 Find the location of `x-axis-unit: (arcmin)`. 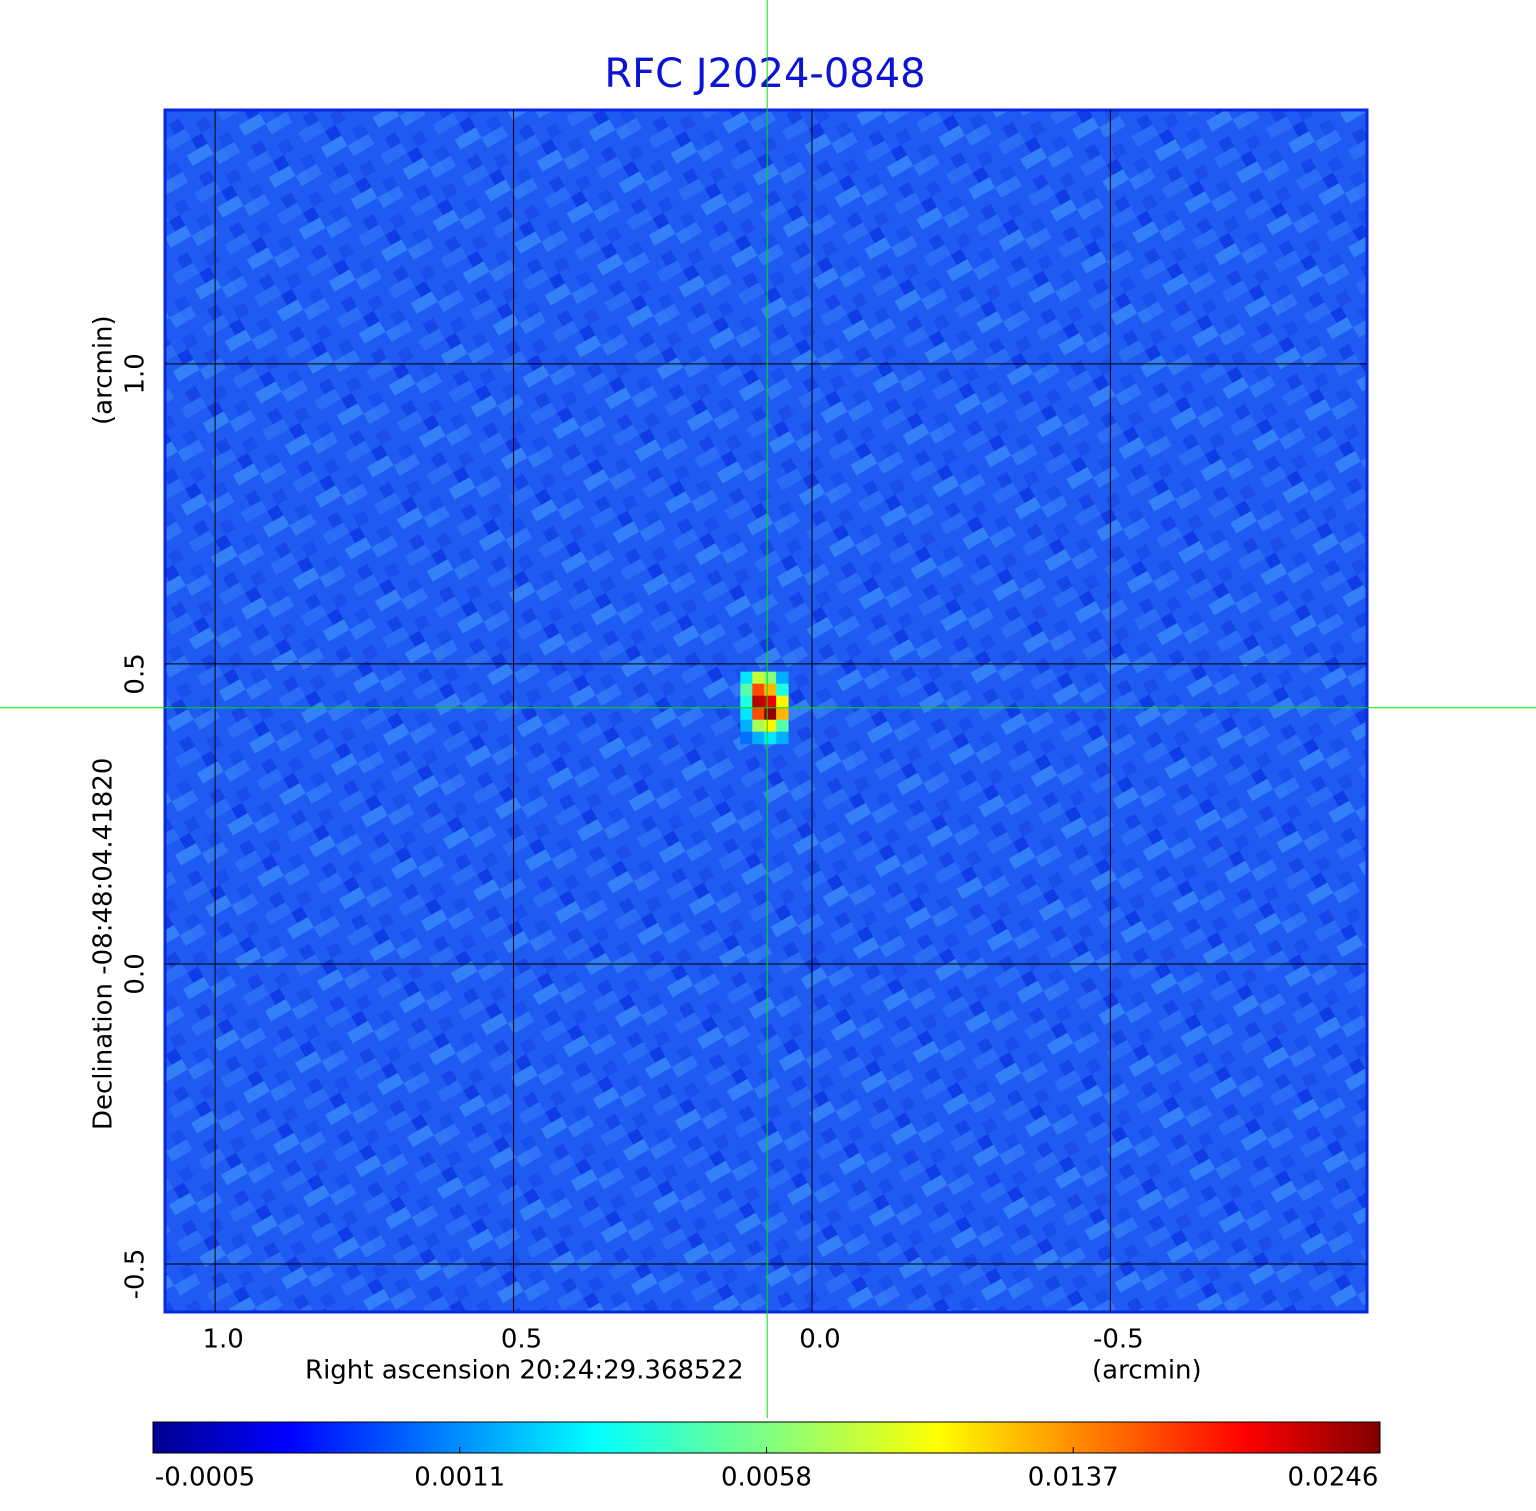

x-axis-unit: (arcmin) is located at coordinates (1147, 1371).